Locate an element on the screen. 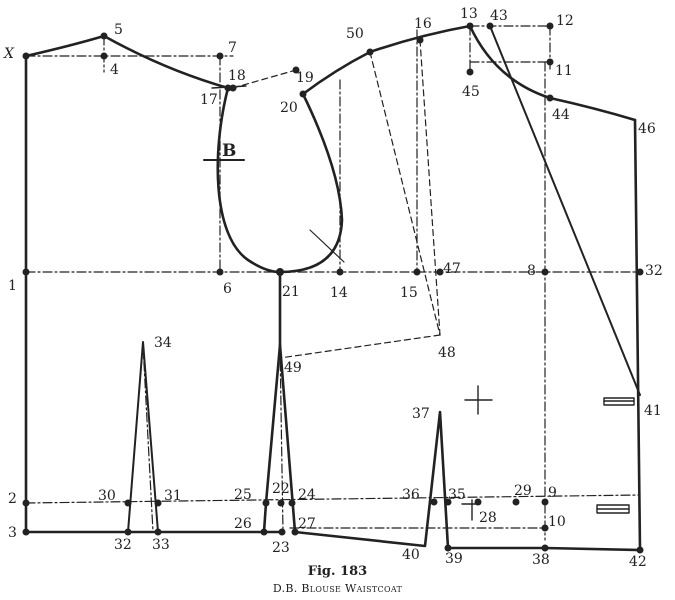 Image resolution: width=675 pixels, height=600 pixels. label-9: 9 is located at coordinates (552, 493).